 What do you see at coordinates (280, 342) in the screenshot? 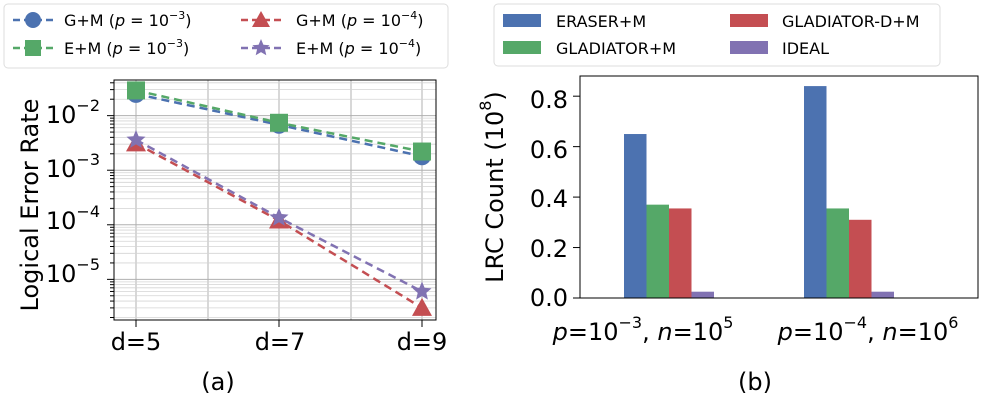
I see `x-tick-label: d=7` at bounding box center [280, 342].